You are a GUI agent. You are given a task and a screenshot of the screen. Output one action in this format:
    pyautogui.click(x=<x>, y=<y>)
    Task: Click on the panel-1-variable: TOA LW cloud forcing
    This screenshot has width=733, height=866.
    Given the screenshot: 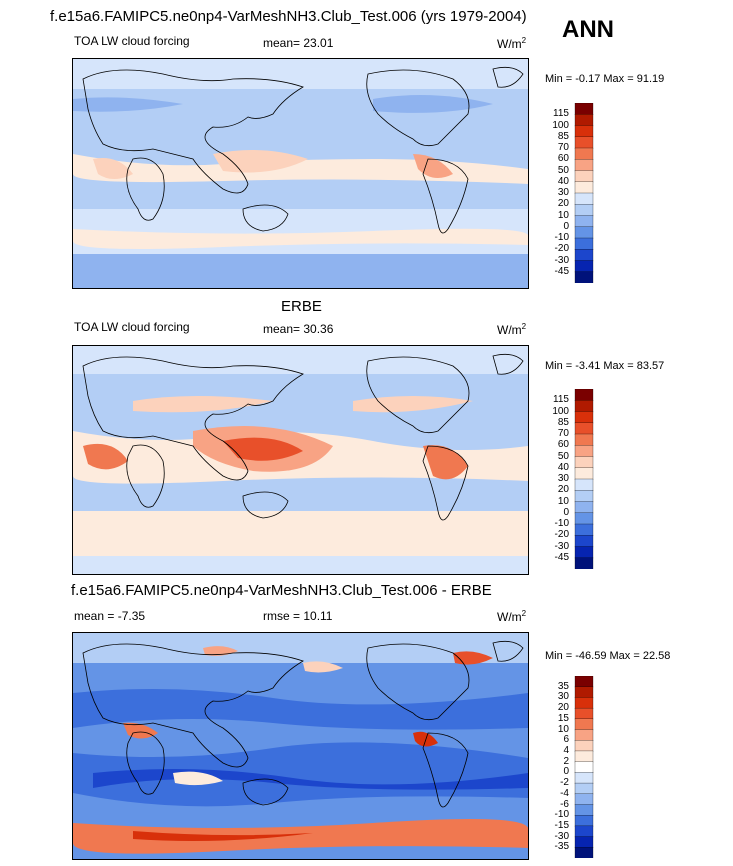 What is the action you would take?
    pyautogui.click(x=132, y=41)
    